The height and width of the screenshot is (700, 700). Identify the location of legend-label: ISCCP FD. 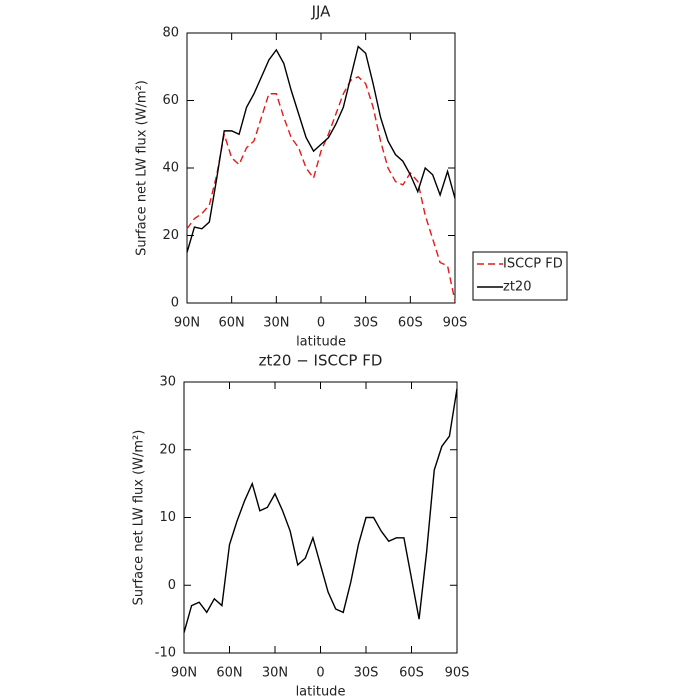
(533, 264).